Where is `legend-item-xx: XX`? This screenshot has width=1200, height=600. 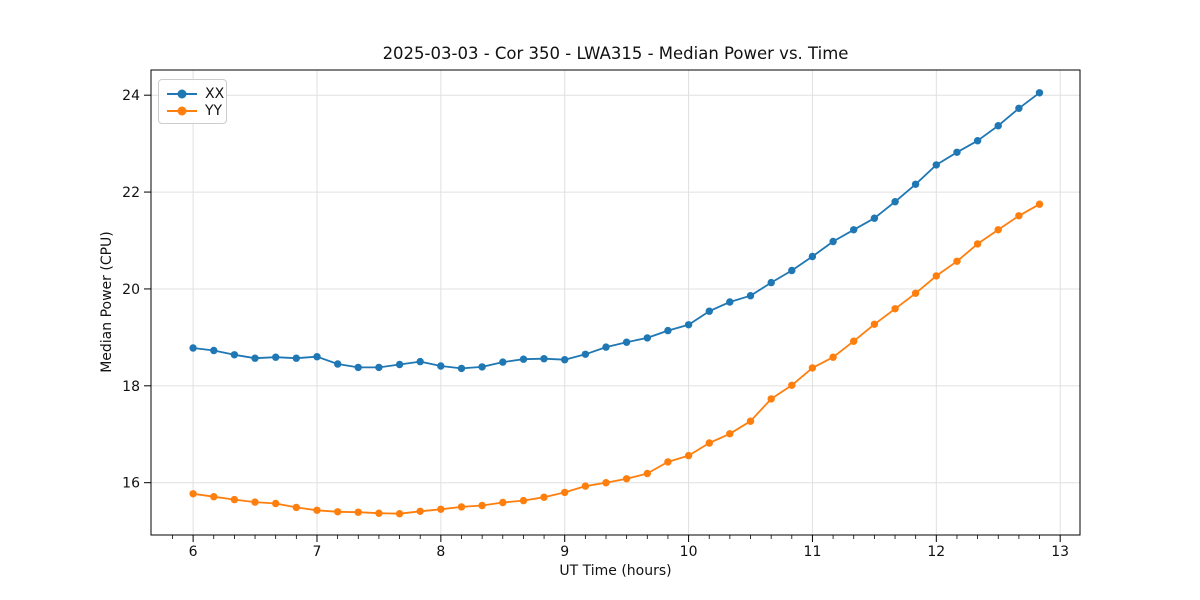 legend-item-xx: XX is located at coordinates (195, 93).